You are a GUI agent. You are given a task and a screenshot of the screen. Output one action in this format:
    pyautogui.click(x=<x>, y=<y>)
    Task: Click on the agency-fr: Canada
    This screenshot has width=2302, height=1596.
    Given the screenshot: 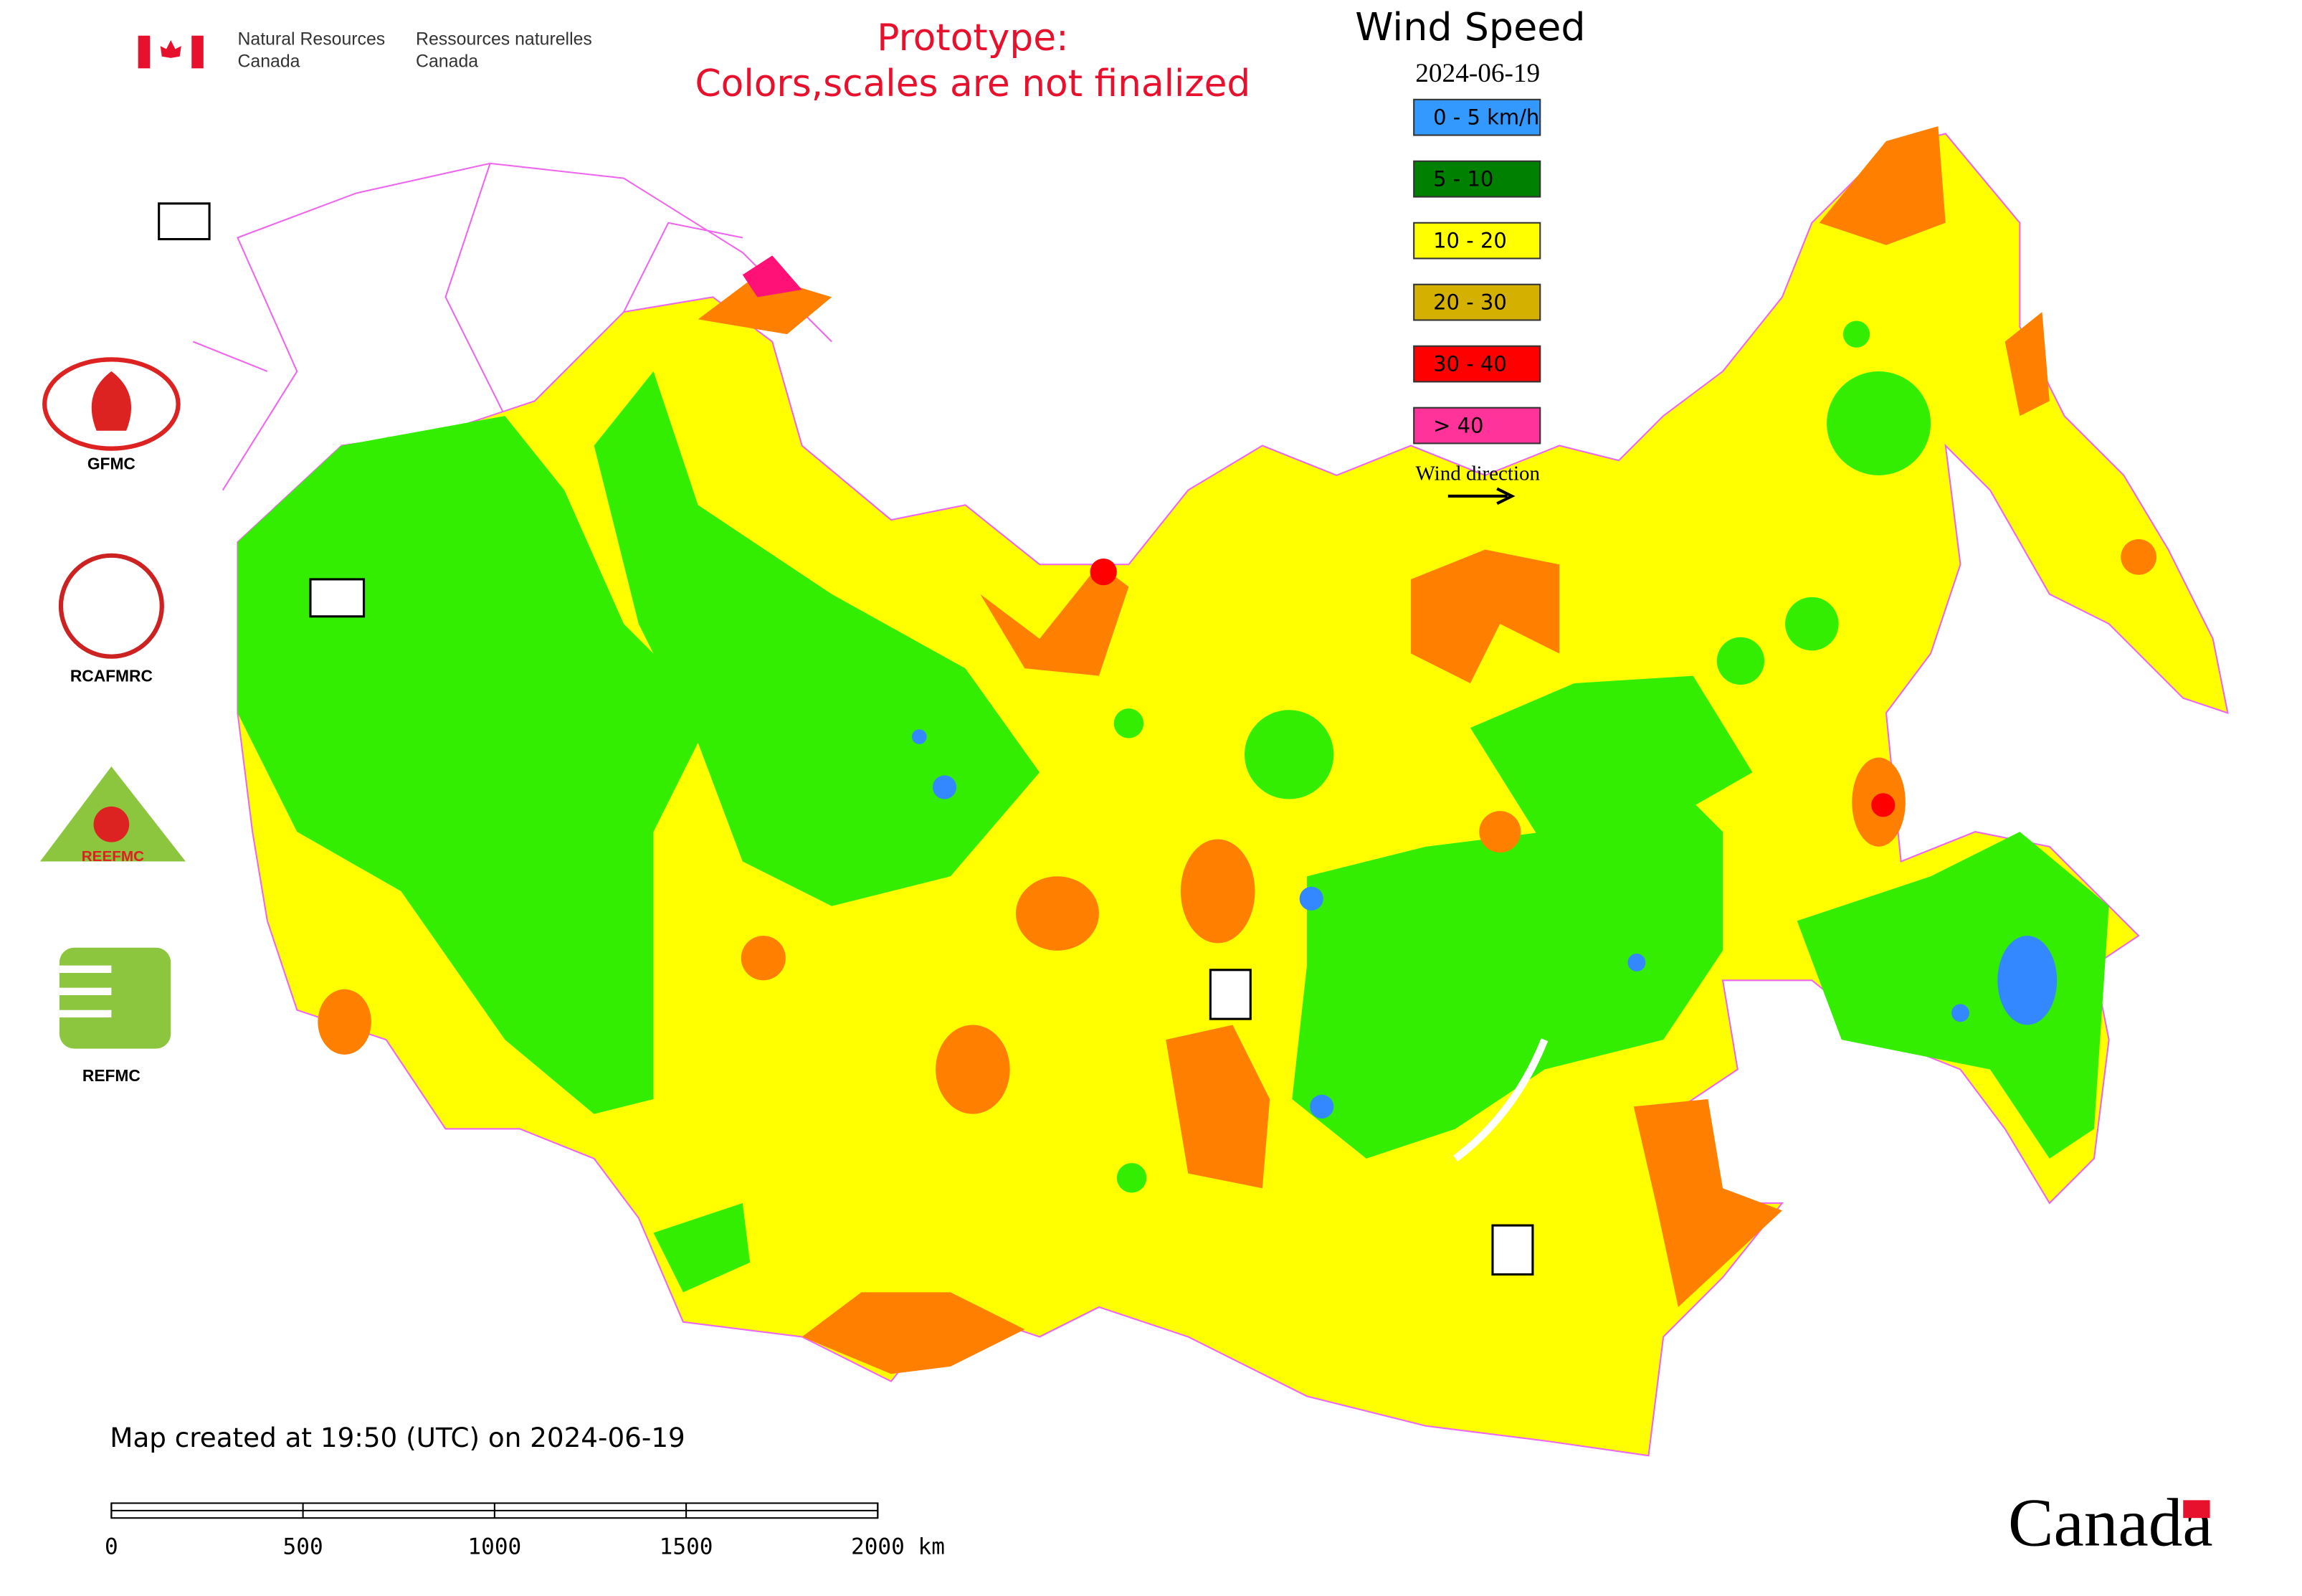 What is the action you would take?
    pyautogui.click(x=447, y=62)
    